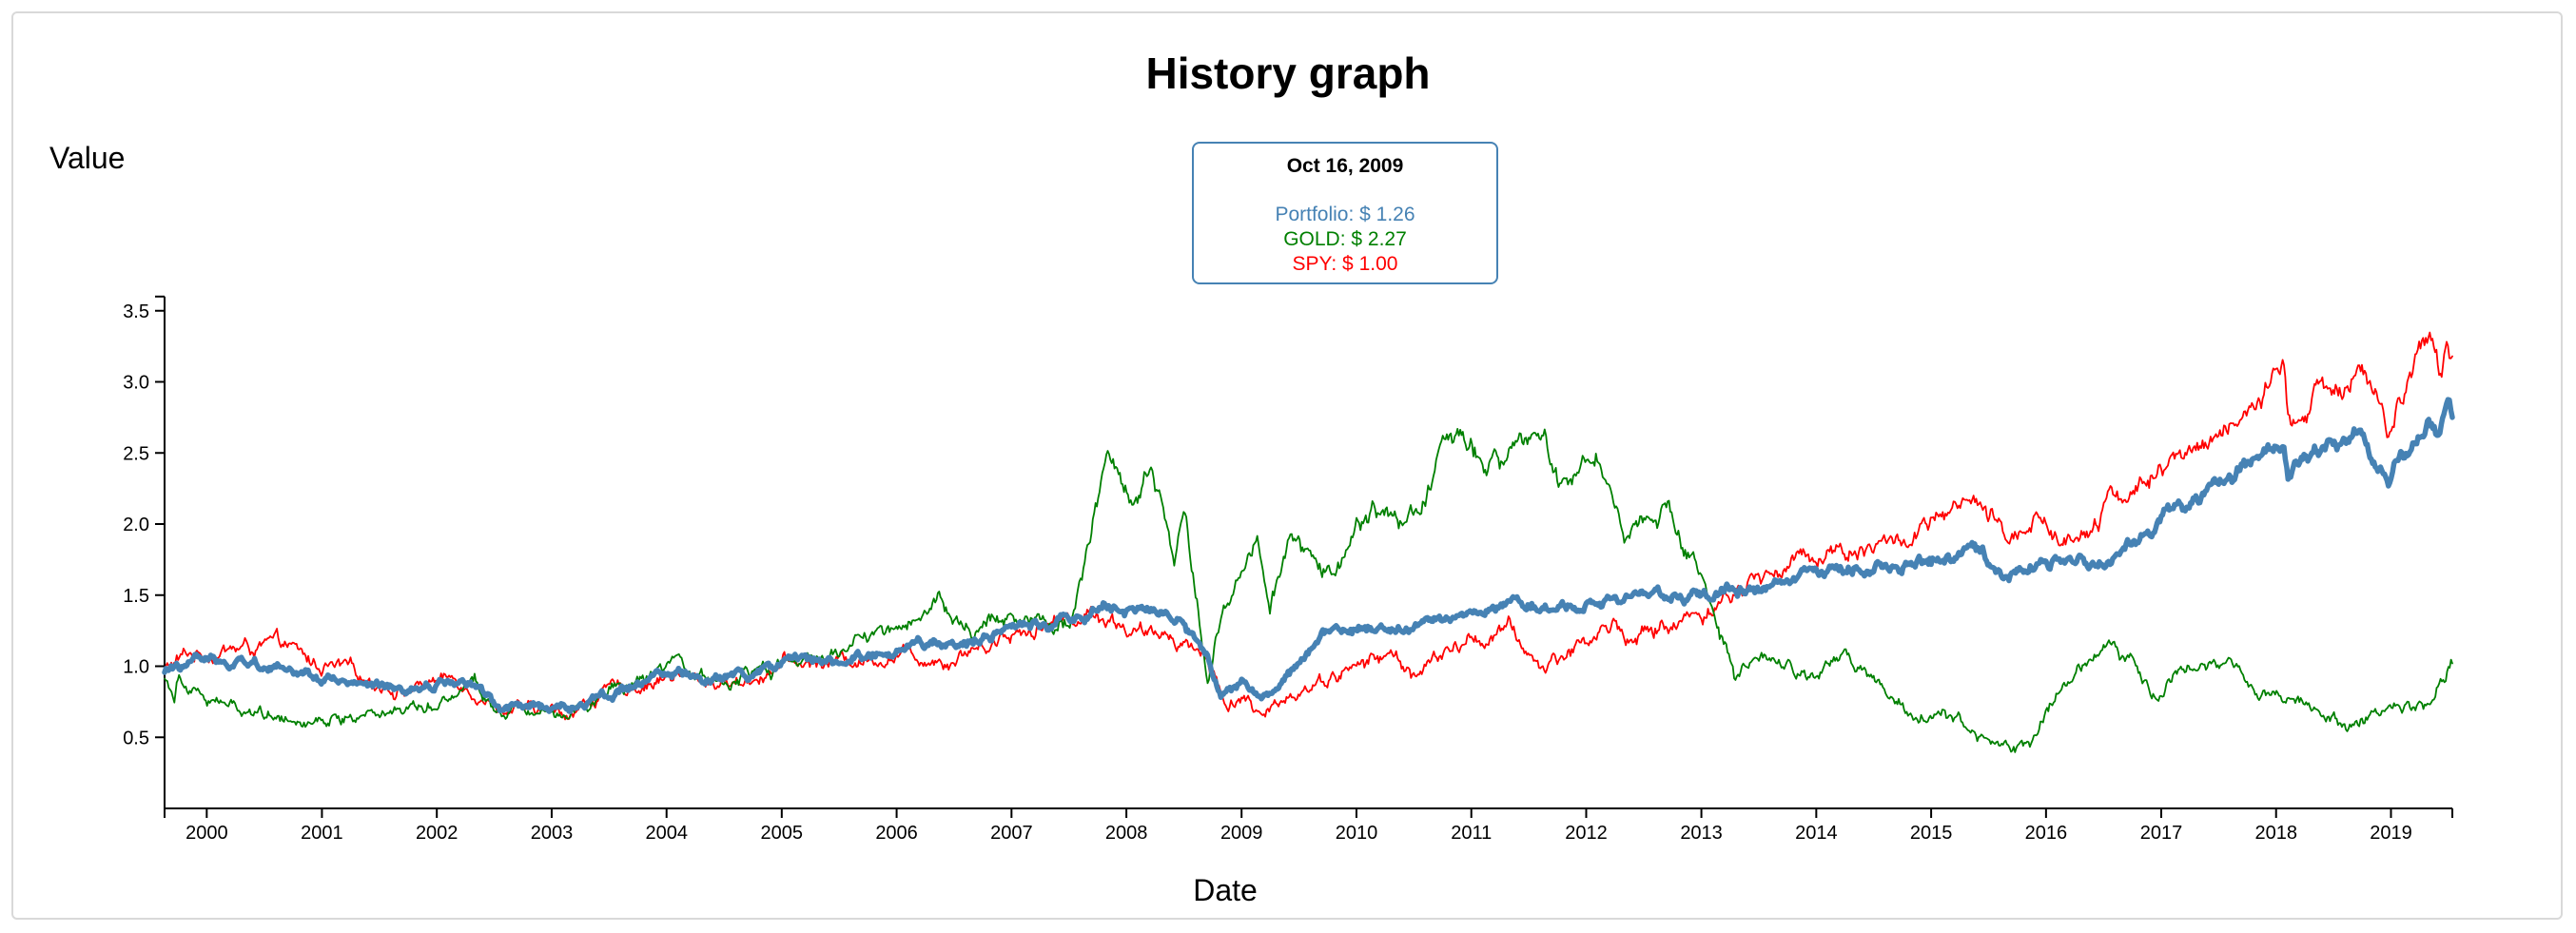 The height and width of the screenshot is (933, 2576). Describe the element at coordinates (2046, 833) in the screenshot. I see `x-tick-label: 2016` at that location.